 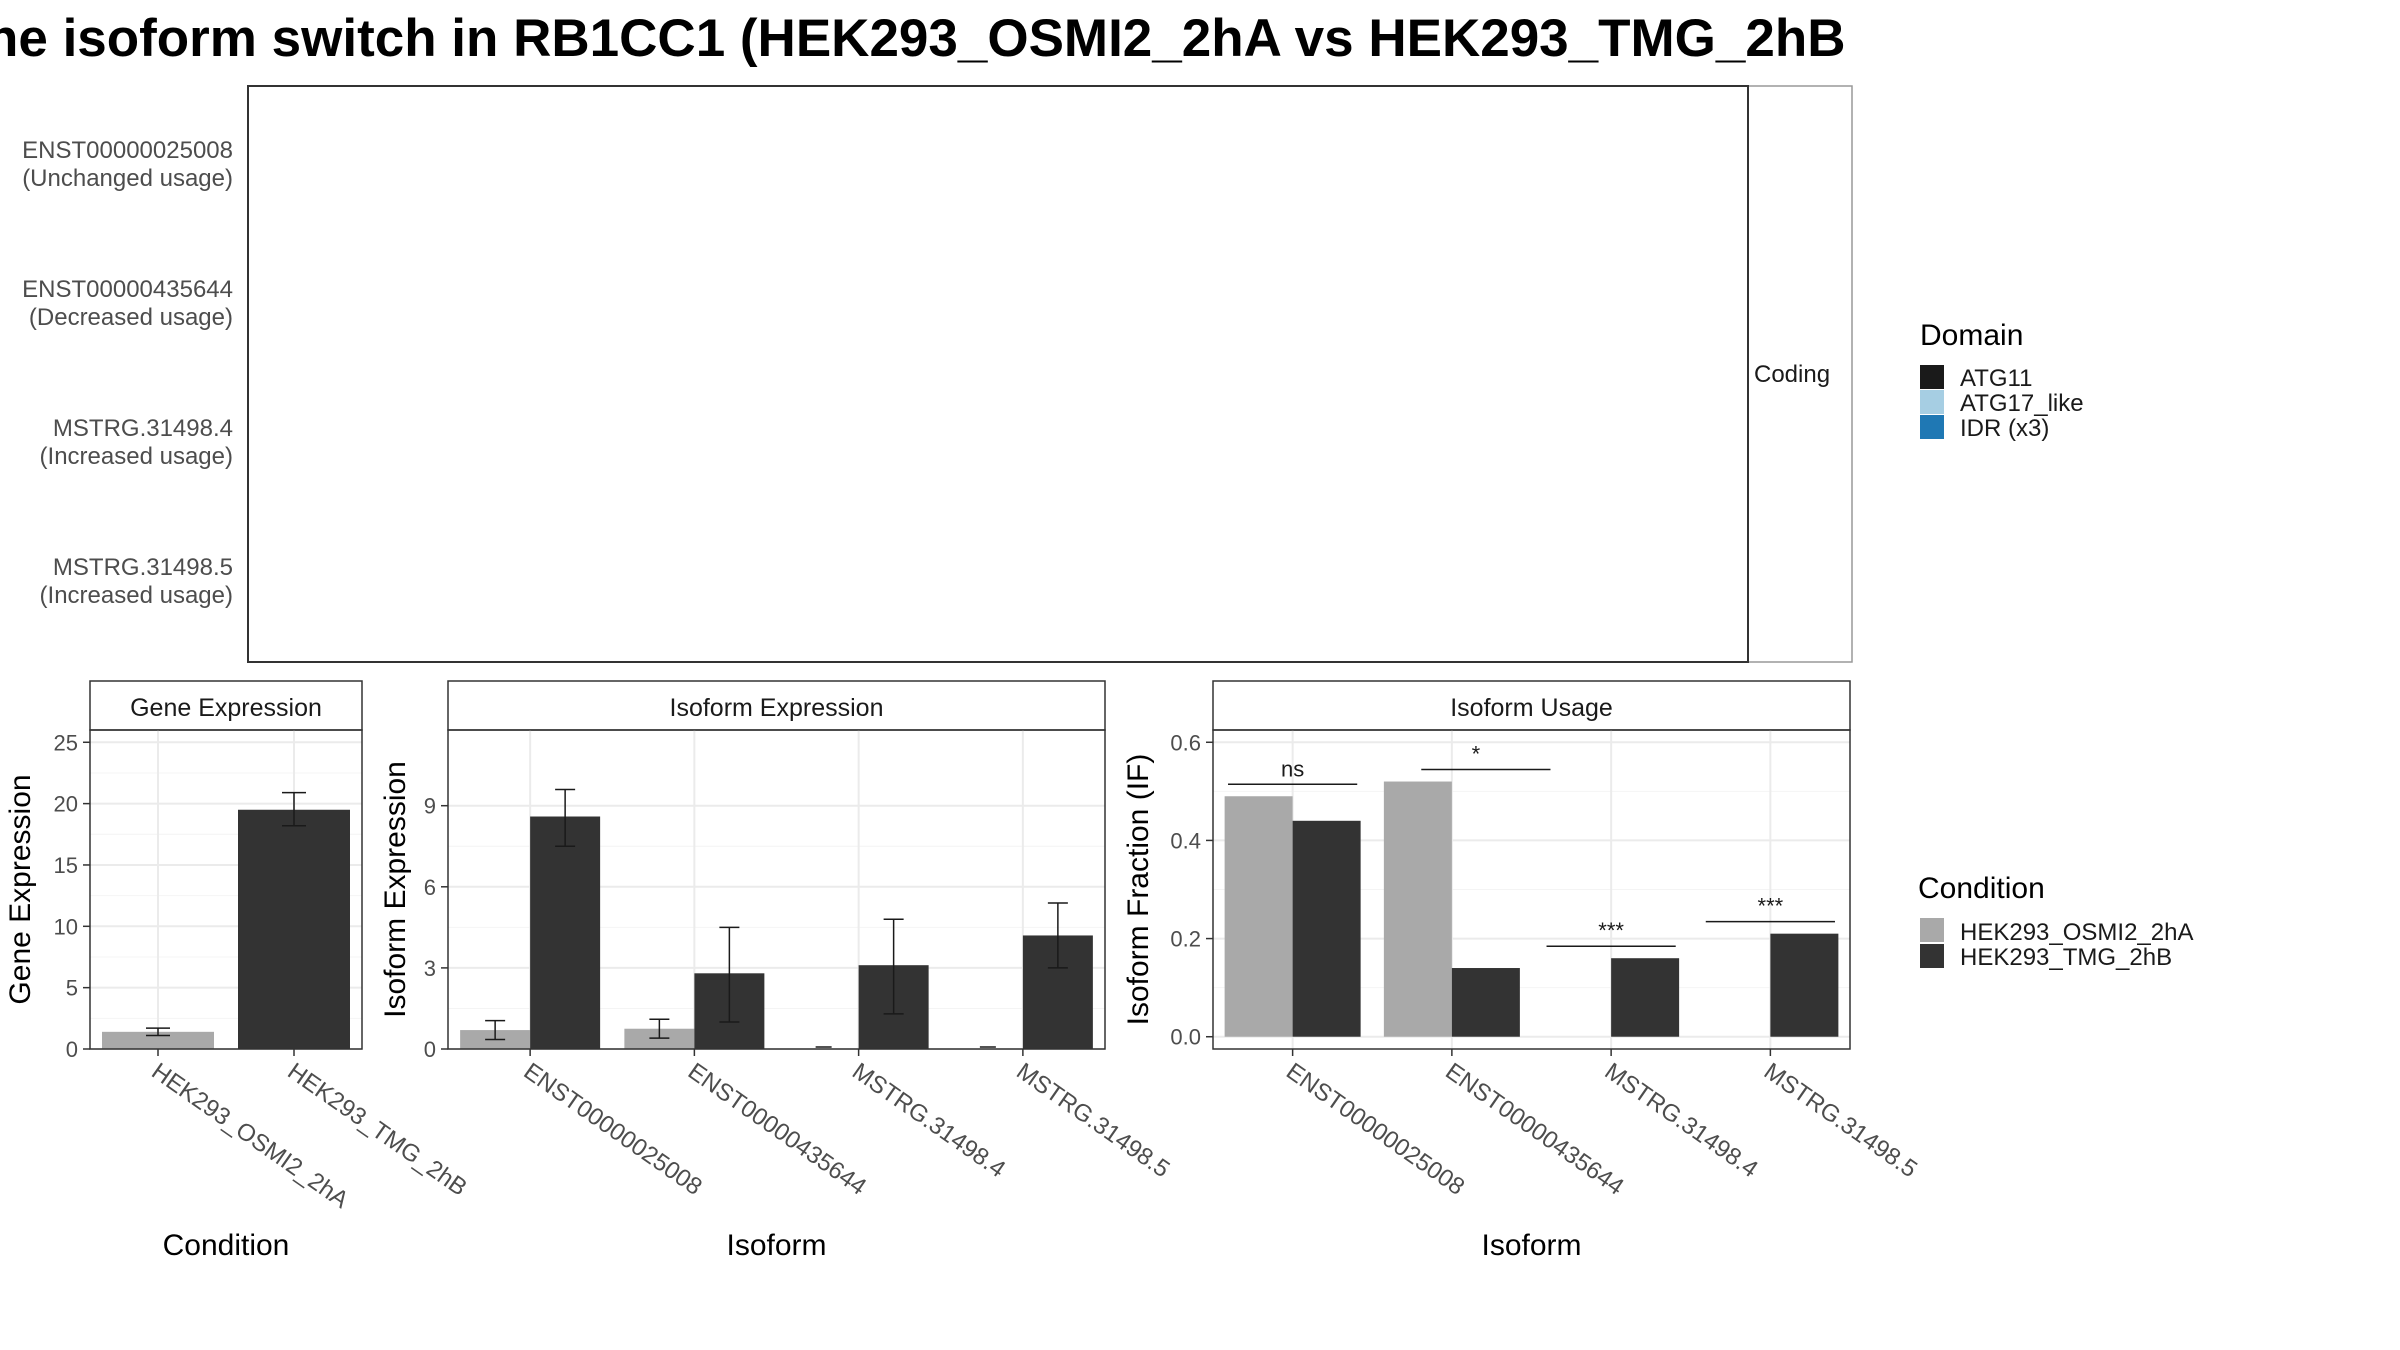 I want to click on x-tick-label: ENST00000435644, so click(x=777, y=1129).